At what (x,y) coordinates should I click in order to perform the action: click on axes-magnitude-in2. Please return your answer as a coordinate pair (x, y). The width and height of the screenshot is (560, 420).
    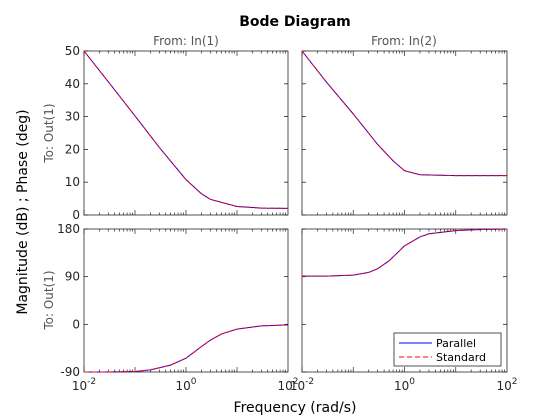
    Looking at the image, I should click on (404, 133).